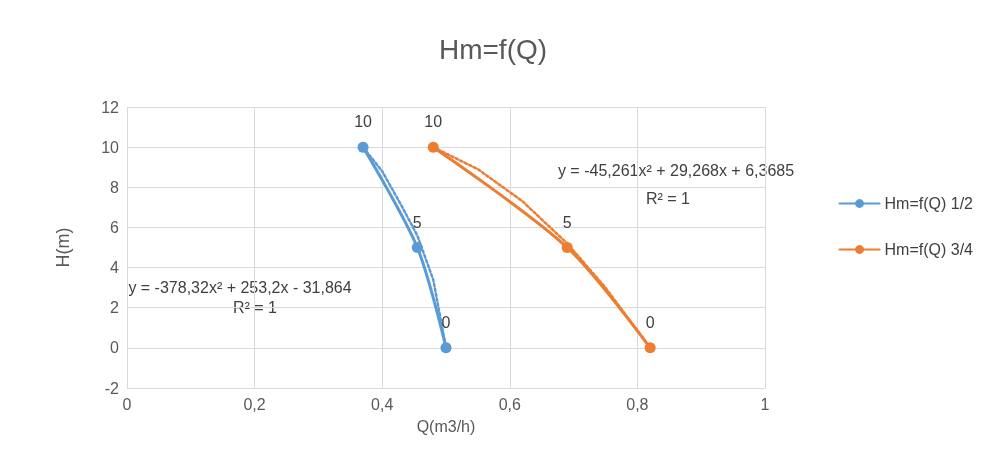 This screenshot has height=453, width=1006. Describe the element at coordinates (929, 249) in the screenshot. I see `legend-label: Hm=f(Q) 3/4` at that location.